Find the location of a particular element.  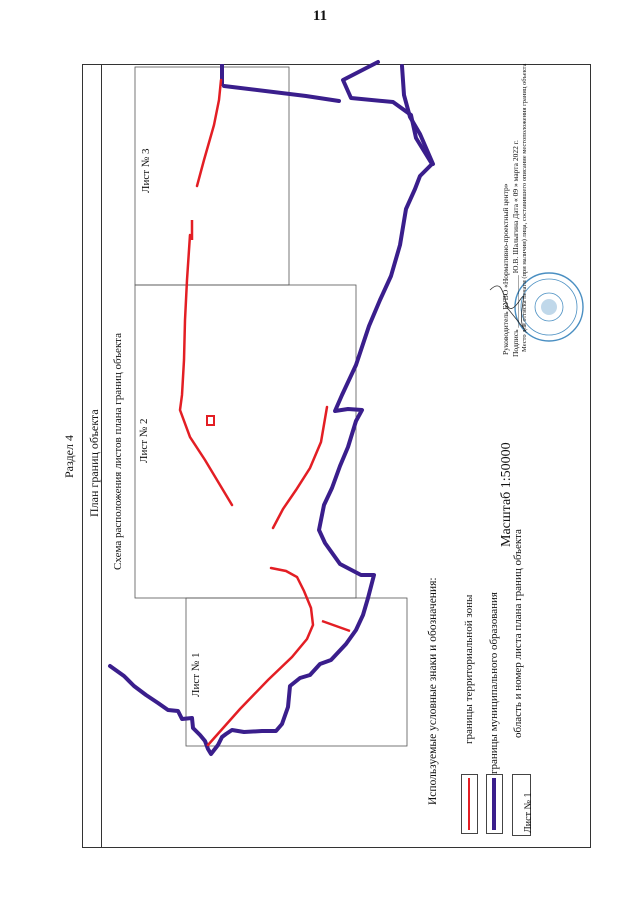

sheet-1-area is located at coordinates (296, 672).